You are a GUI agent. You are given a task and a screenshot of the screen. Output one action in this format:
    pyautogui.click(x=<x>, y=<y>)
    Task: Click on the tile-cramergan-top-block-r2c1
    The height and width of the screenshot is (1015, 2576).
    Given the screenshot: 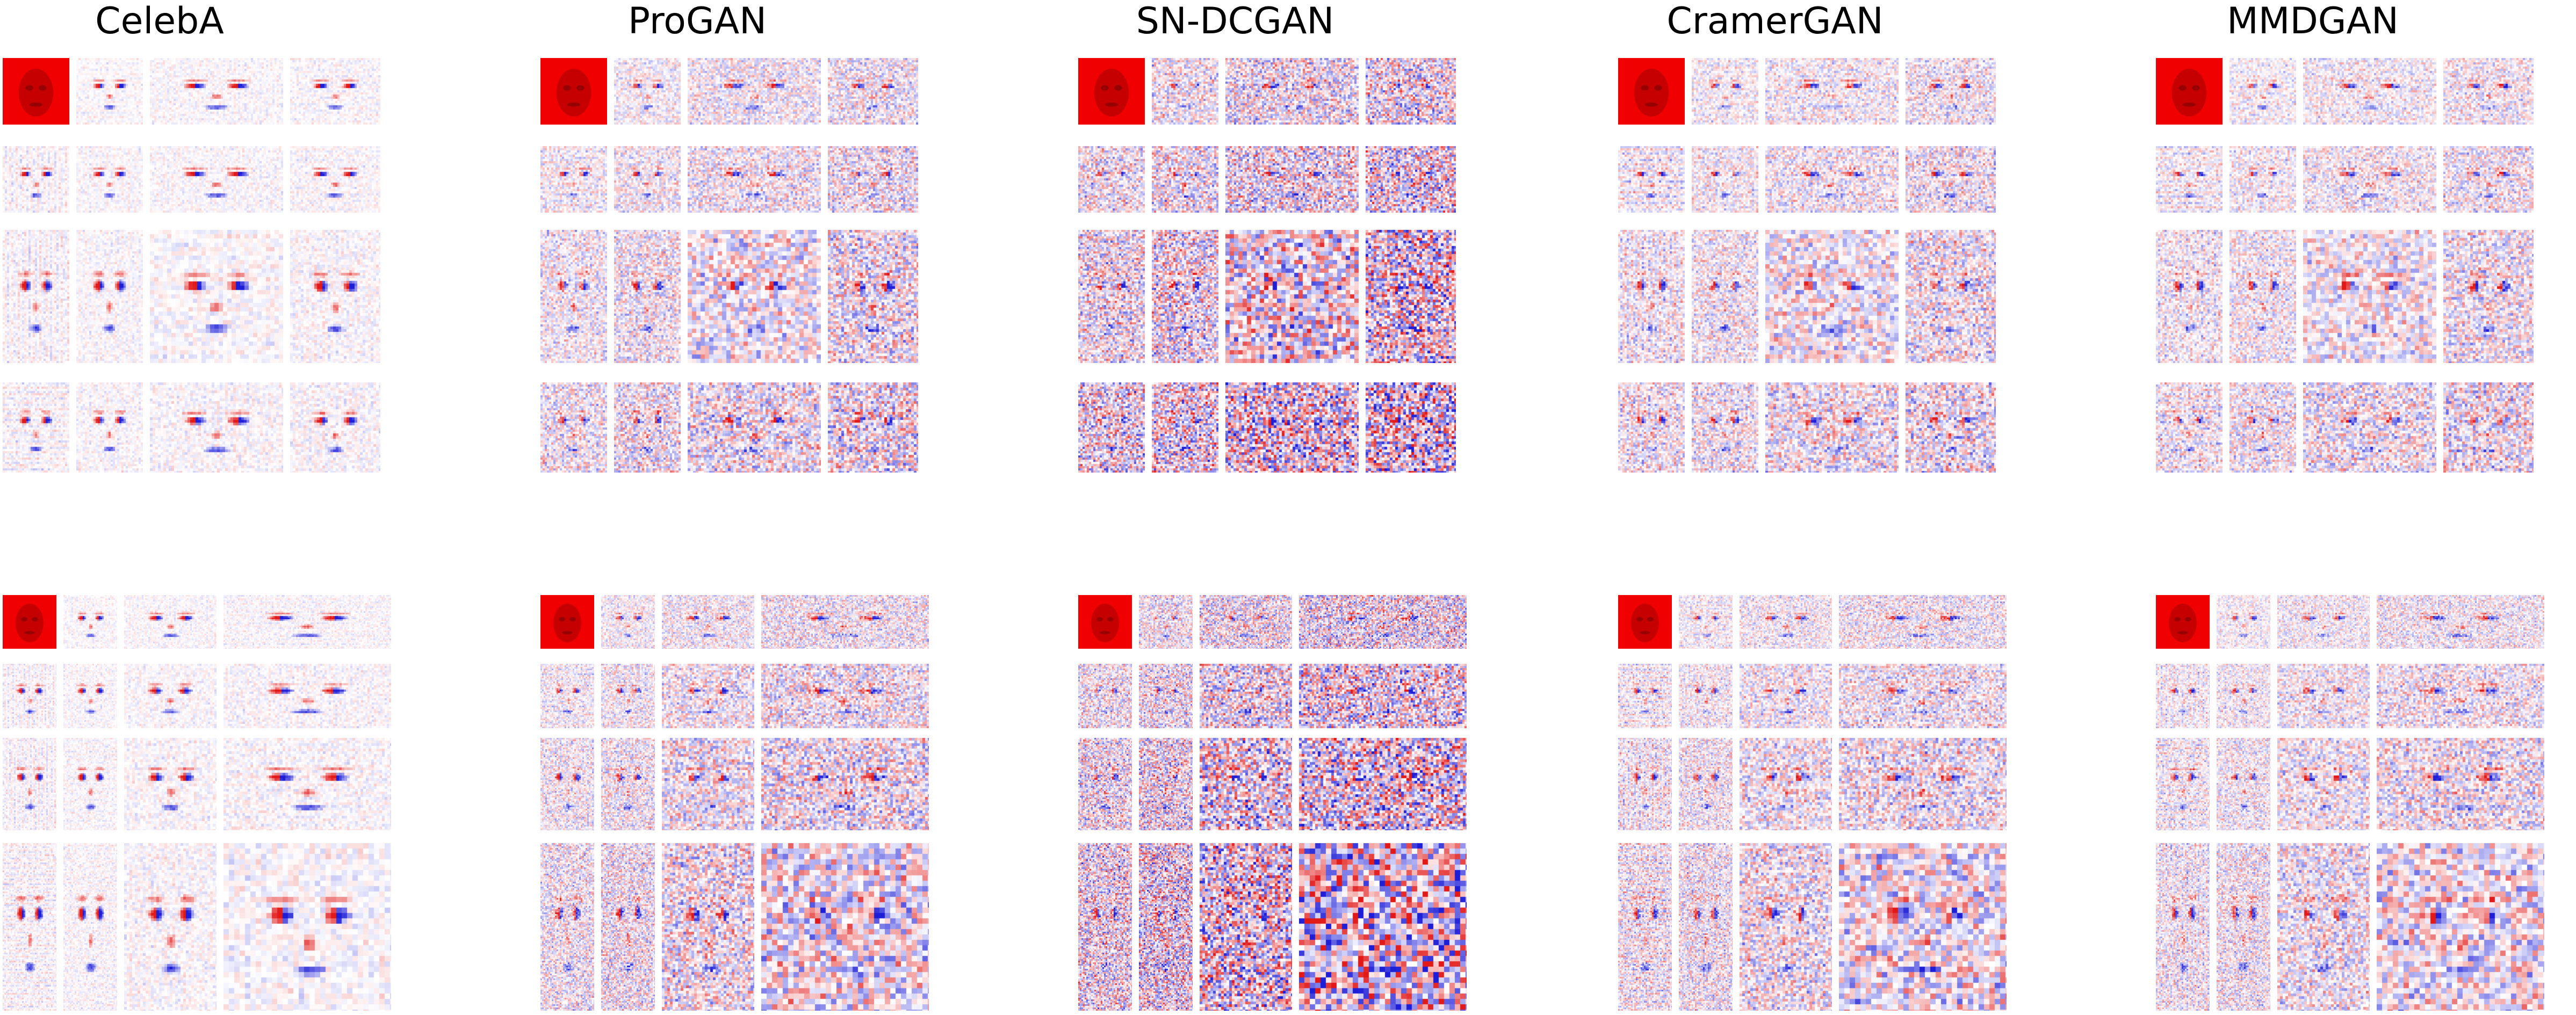 What is the action you would take?
    pyautogui.click(x=1652, y=180)
    